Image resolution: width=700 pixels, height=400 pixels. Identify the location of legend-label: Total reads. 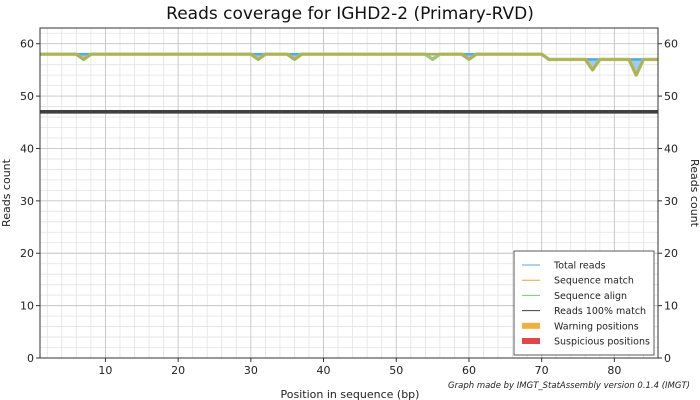
(579, 266).